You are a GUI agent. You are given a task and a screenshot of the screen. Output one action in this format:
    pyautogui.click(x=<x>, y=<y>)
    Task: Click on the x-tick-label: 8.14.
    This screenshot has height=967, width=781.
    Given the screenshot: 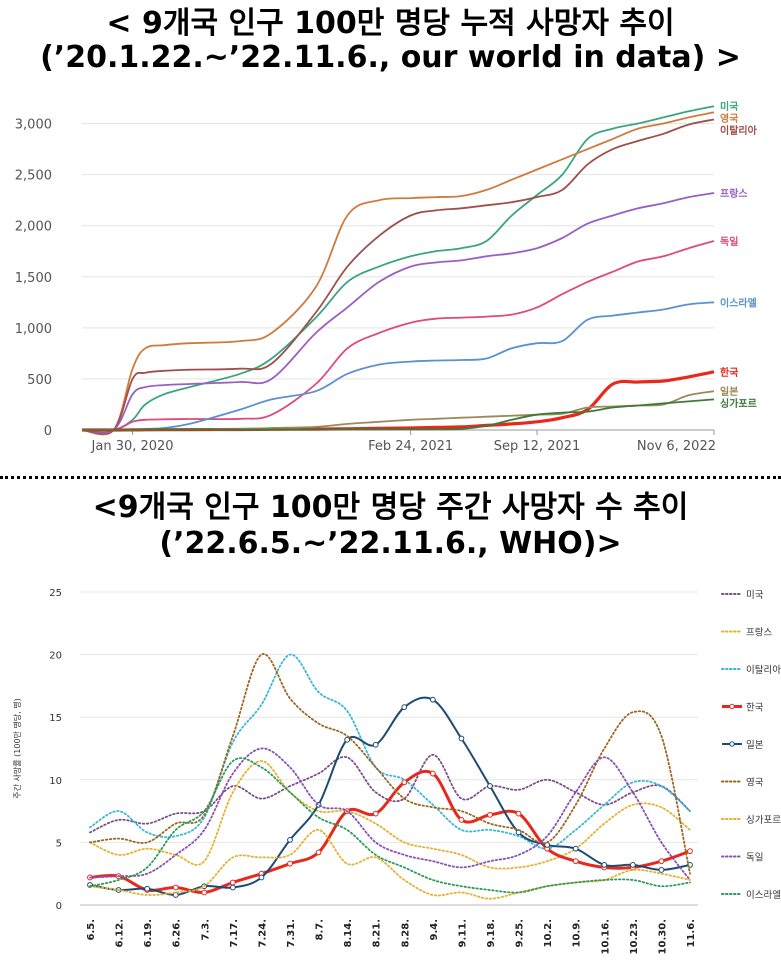 What is the action you would take?
    pyautogui.click(x=348, y=933)
    